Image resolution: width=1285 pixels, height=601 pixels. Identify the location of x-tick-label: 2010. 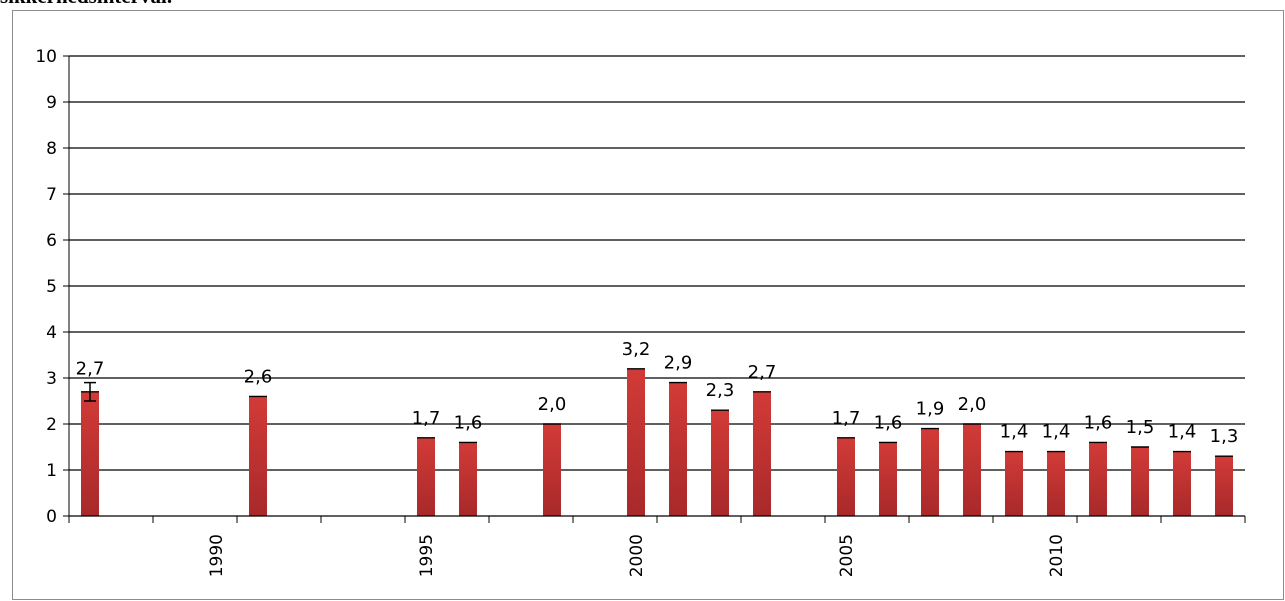
(1057, 555).